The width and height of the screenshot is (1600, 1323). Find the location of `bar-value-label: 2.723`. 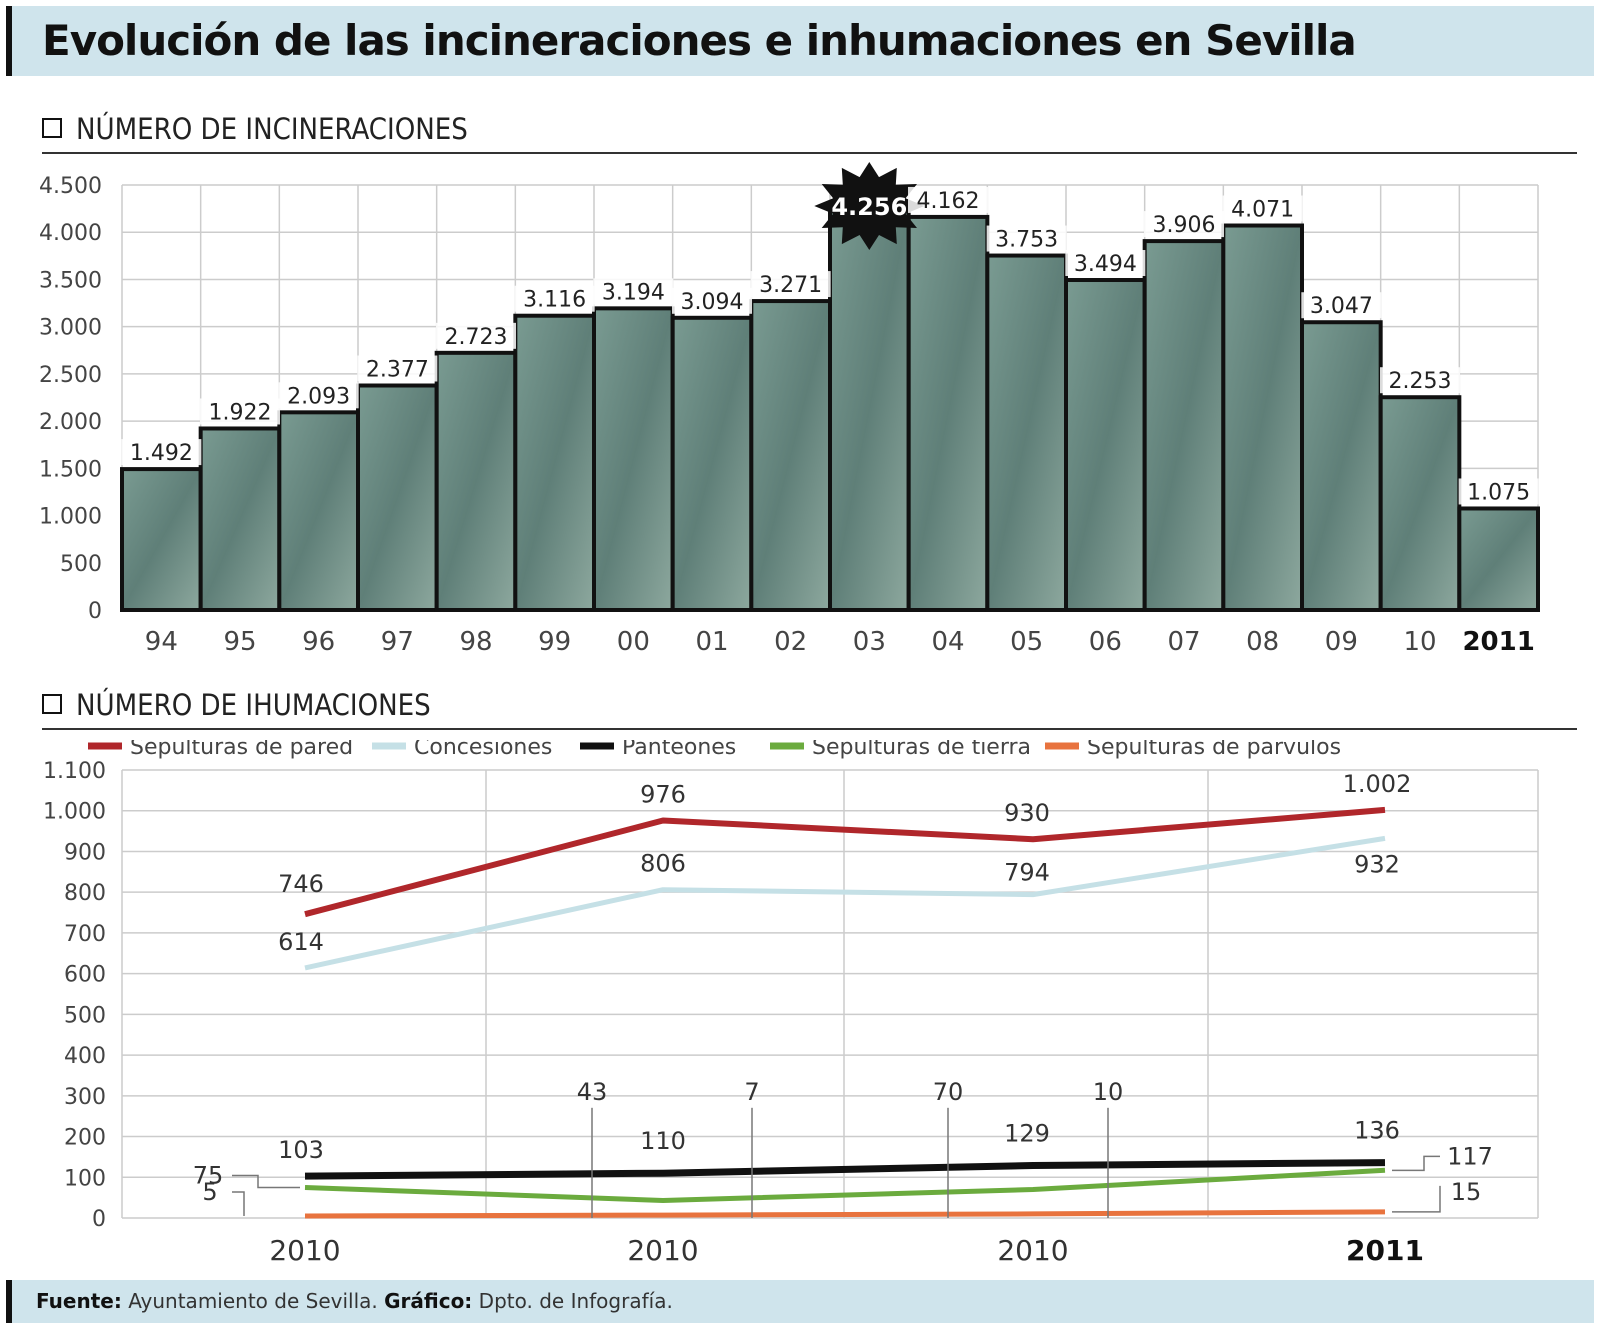

bar-value-label: 2.723 is located at coordinates (476, 337).